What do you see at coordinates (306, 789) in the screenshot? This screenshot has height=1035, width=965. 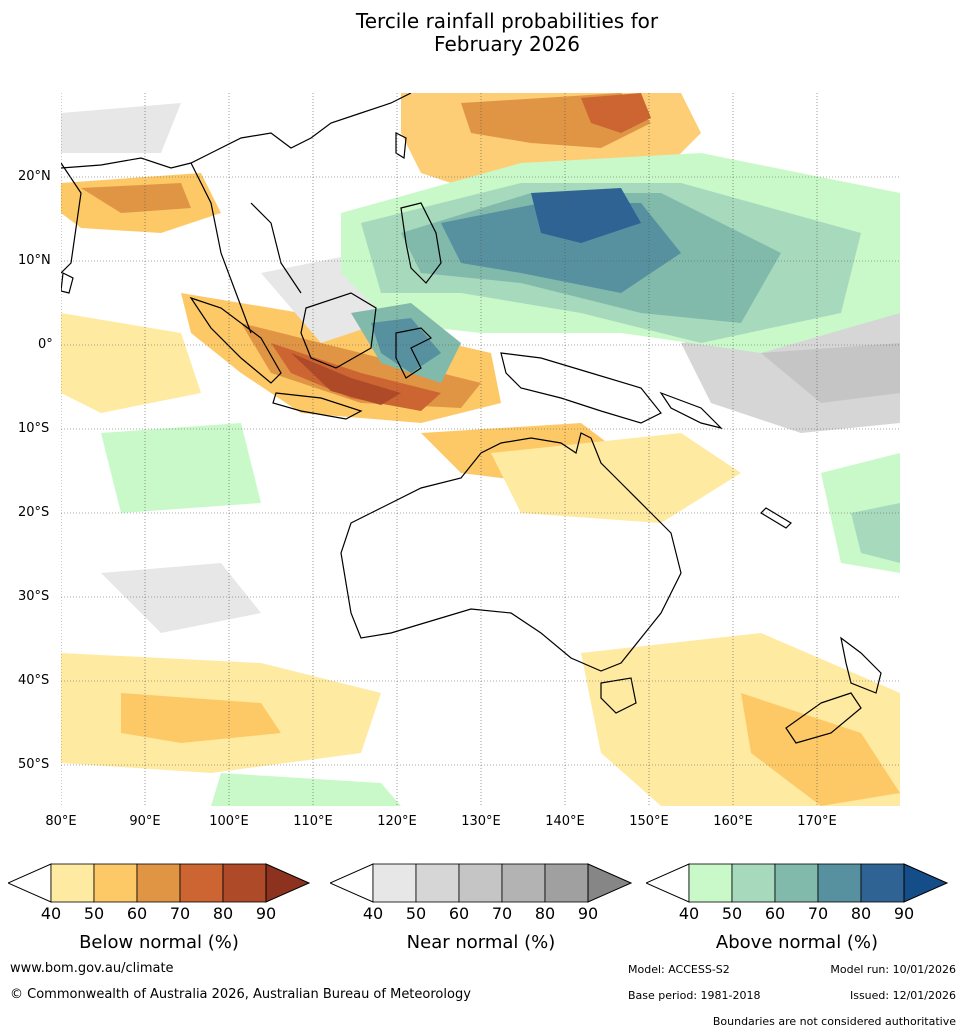 I see `region-southern-ocean-wet` at bounding box center [306, 789].